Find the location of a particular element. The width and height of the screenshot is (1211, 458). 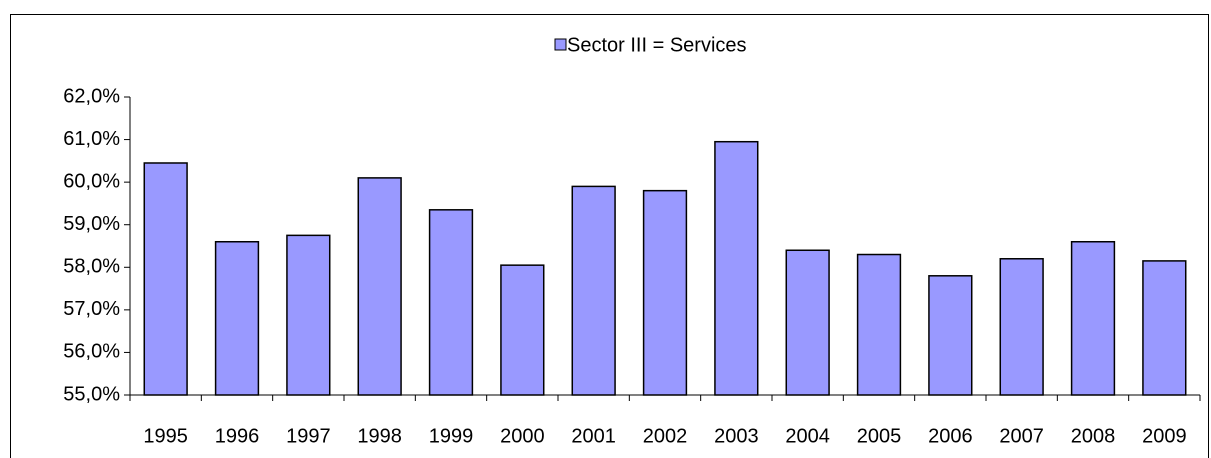

y-tick-label: 55,0% is located at coordinates (91, 394).